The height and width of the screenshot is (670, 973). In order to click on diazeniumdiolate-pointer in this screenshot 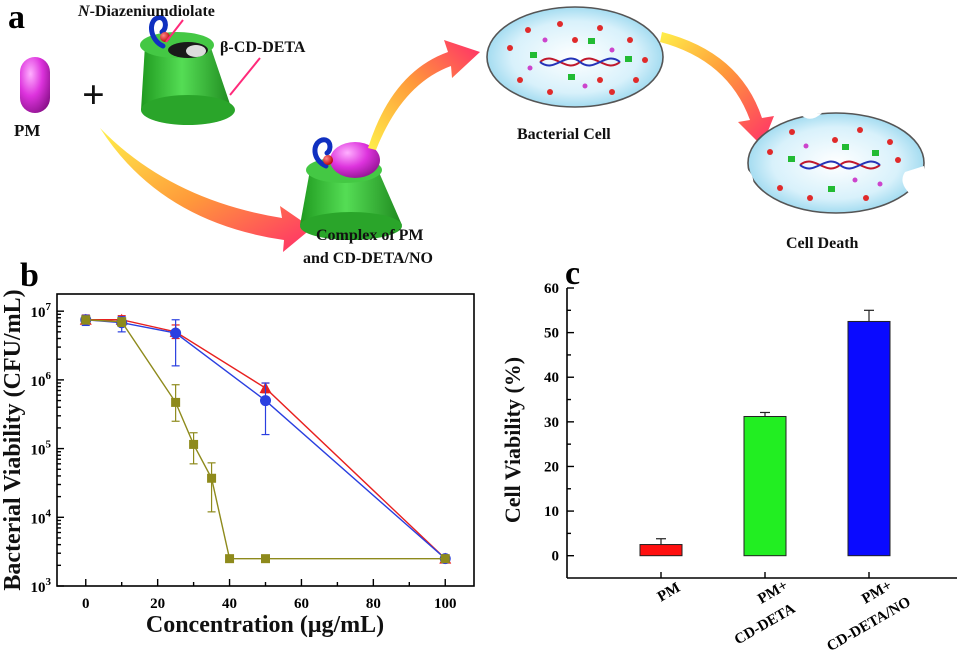, I will do `click(174, 31)`.